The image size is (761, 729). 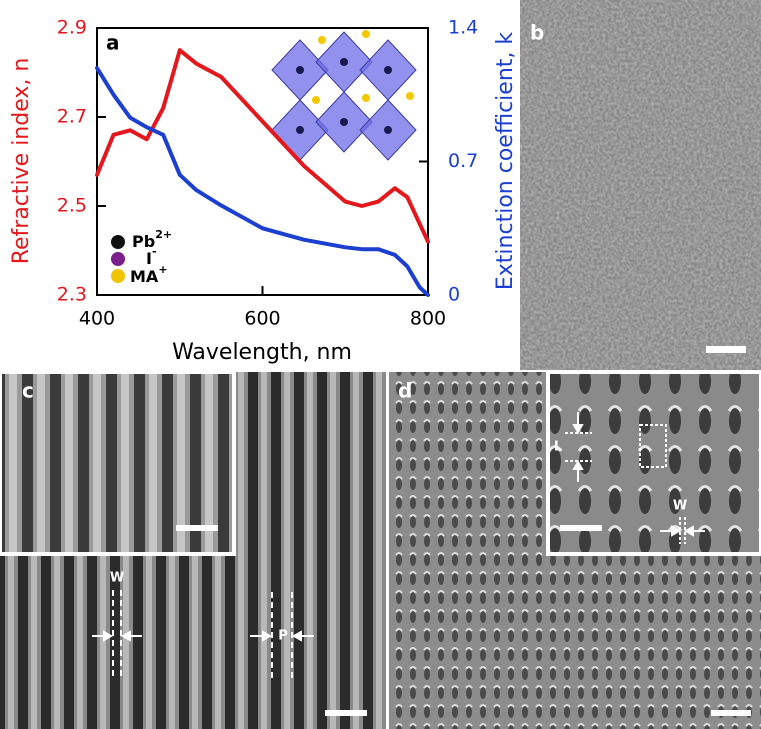 What do you see at coordinates (162, 269) in the screenshot?
I see `legend-sup: +` at bounding box center [162, 269].